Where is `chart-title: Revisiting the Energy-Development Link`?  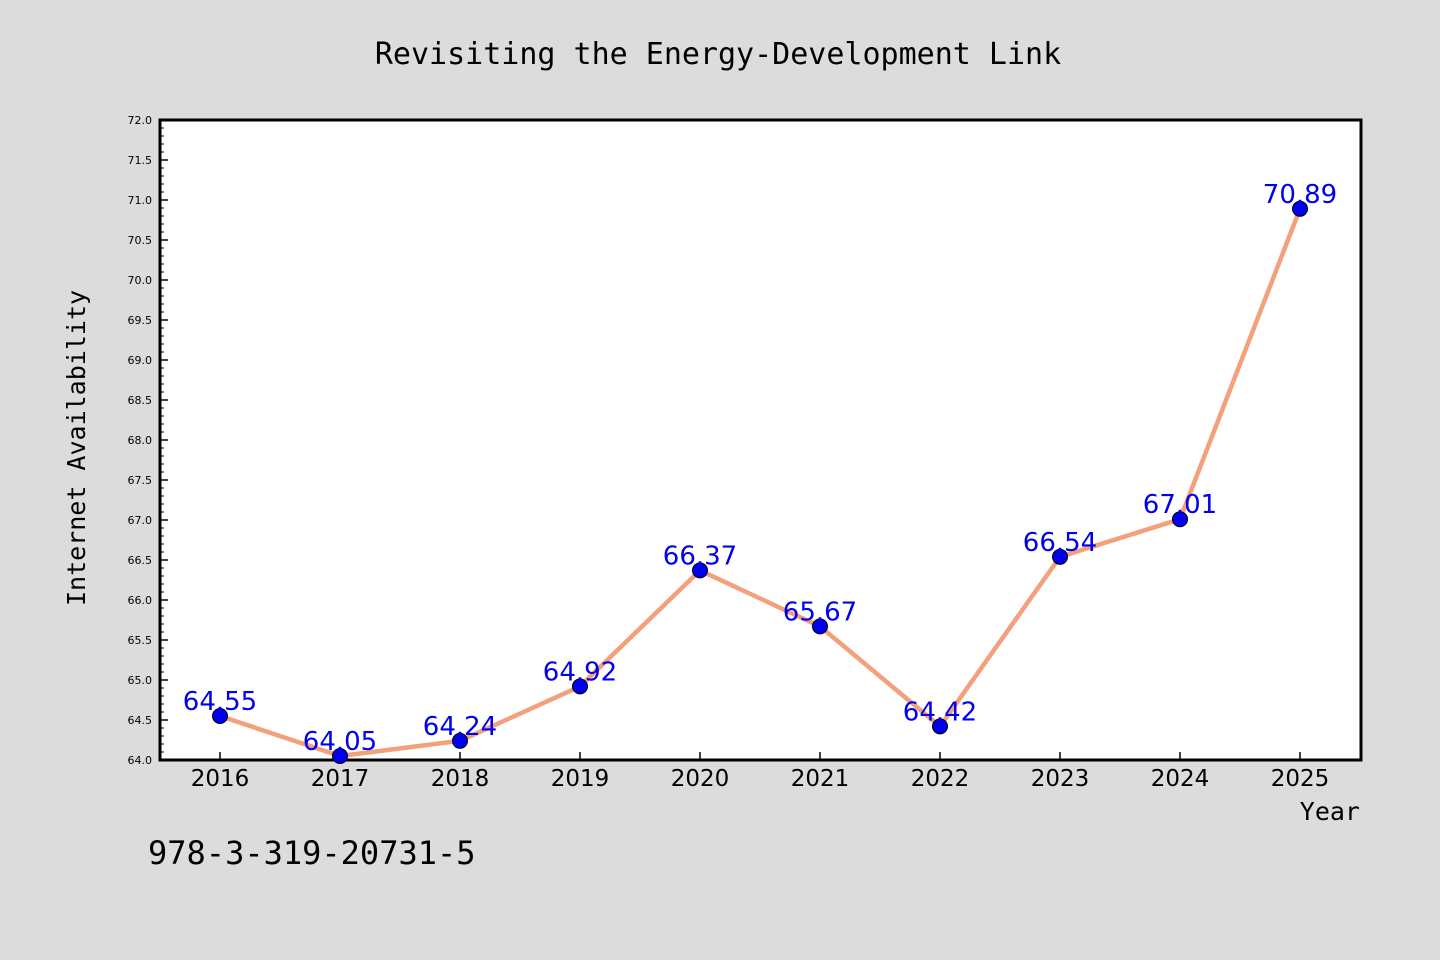
chart-title: Revisiting the Energy-Development Link is located at coordinates (718, 54).